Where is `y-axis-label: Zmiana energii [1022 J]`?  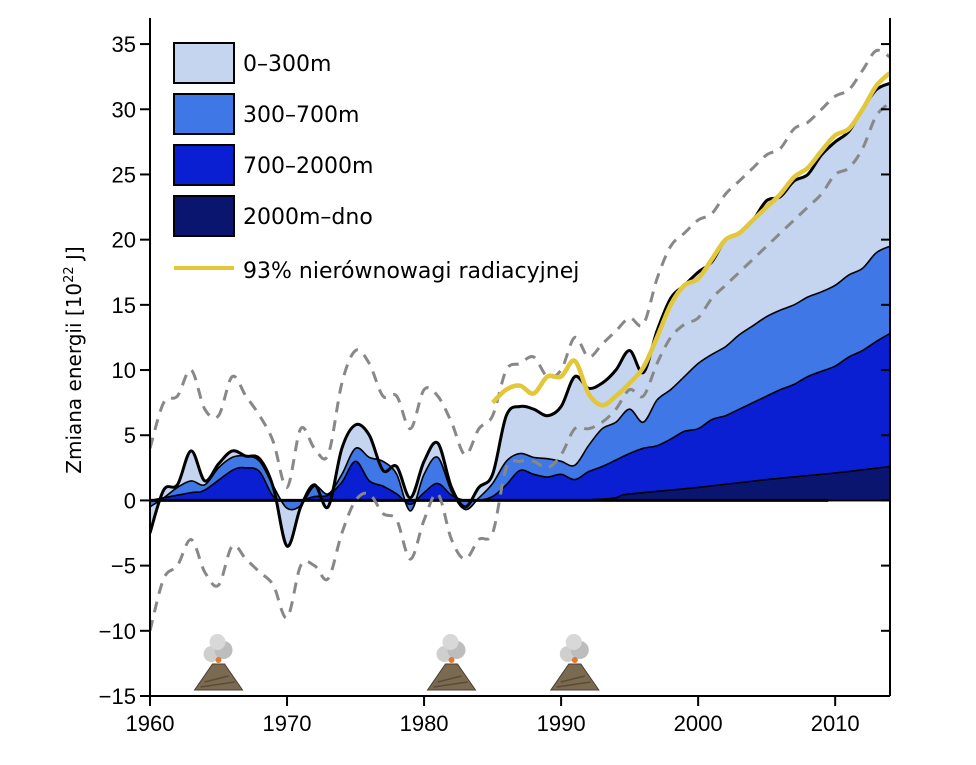
y-axis-label: Zmiana energii [1022 J] is located at coordinates (74, 359).